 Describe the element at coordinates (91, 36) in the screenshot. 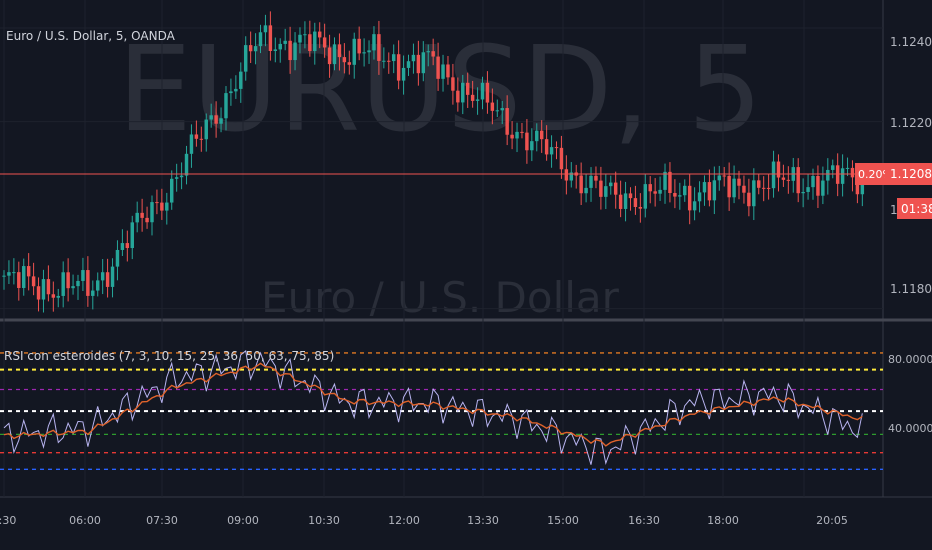

I see `symbol-title: Euro / U.S. Dollar, 5, OANDA` at that location.